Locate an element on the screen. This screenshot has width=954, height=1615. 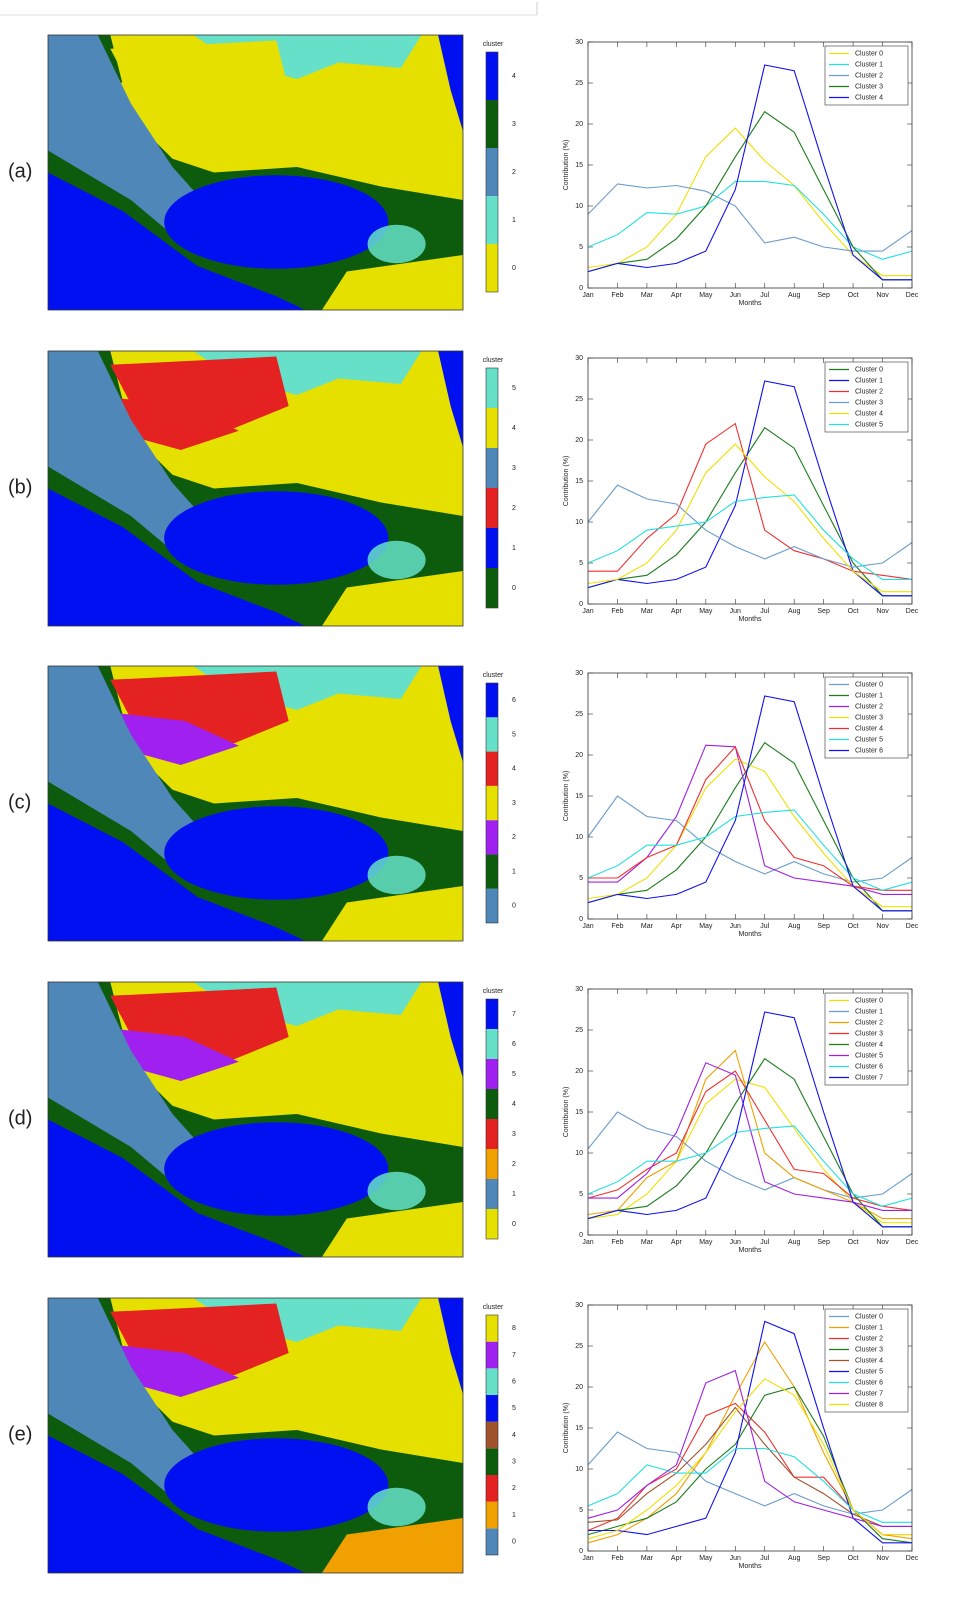
colorbar-tick-label: 8 is located at coordinates (514, 1328).